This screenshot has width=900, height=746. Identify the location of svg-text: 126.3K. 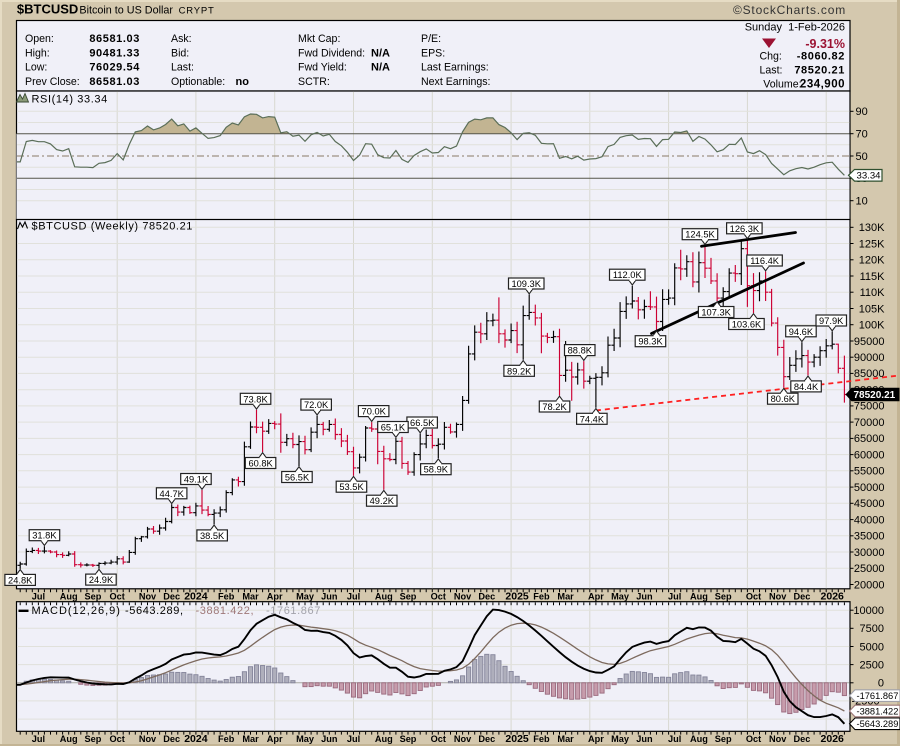
(745, 229).